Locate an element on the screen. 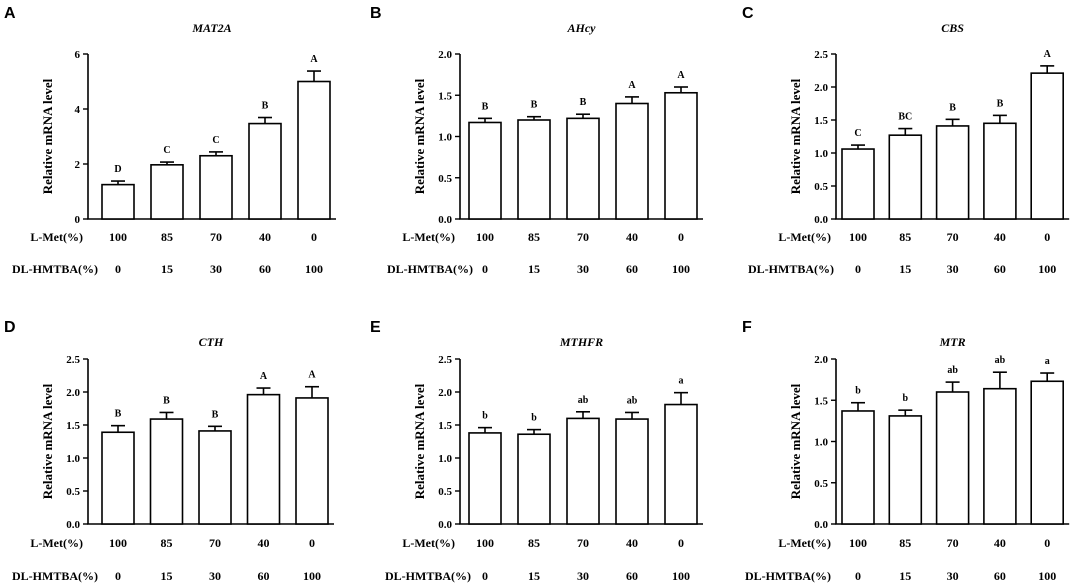 The width and height of the screenshot is (1084, 587). significance-letter: a is located at coordinates (681, 381).